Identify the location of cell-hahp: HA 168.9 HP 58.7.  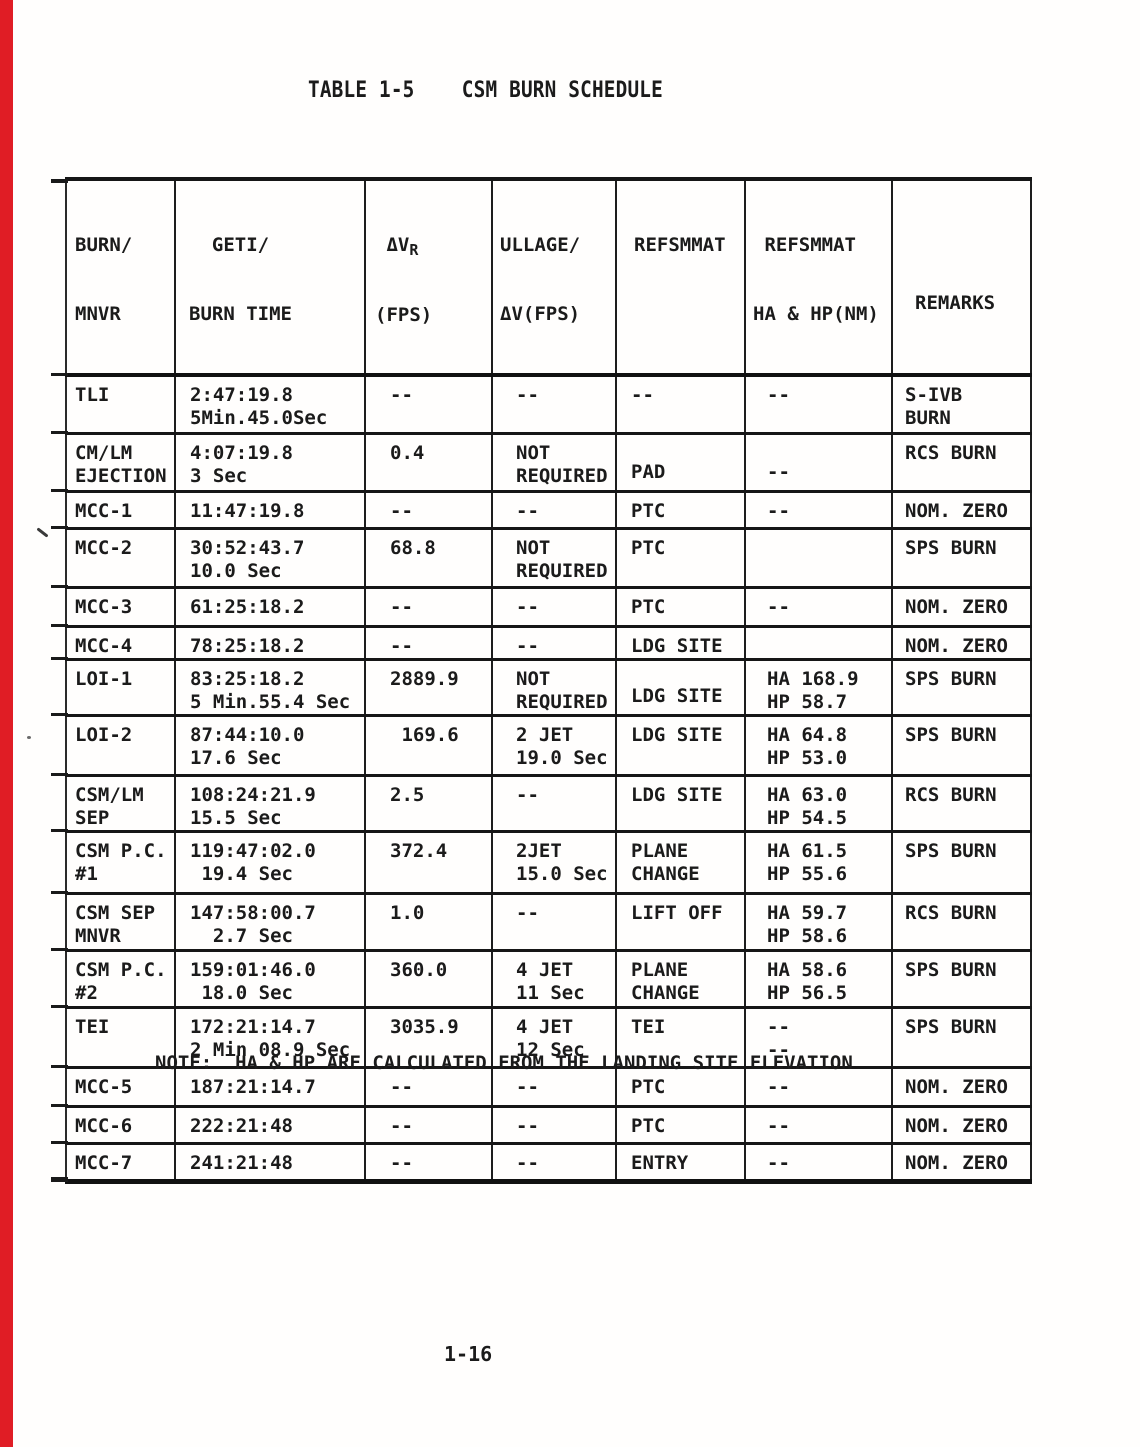
(819, 688).